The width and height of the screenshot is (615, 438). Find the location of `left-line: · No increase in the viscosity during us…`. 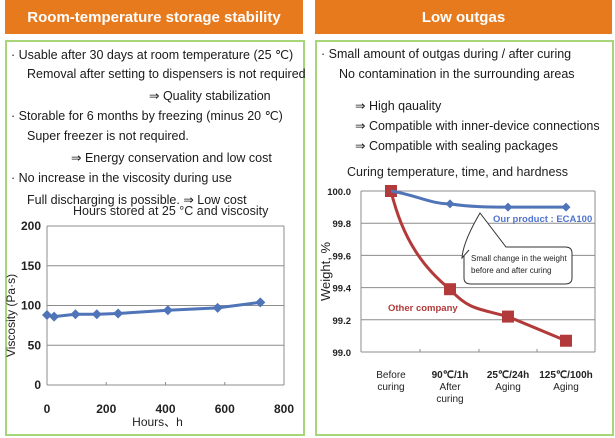

left-line: · No increase in the viscosity during us… is located at coordinates (121, 178).